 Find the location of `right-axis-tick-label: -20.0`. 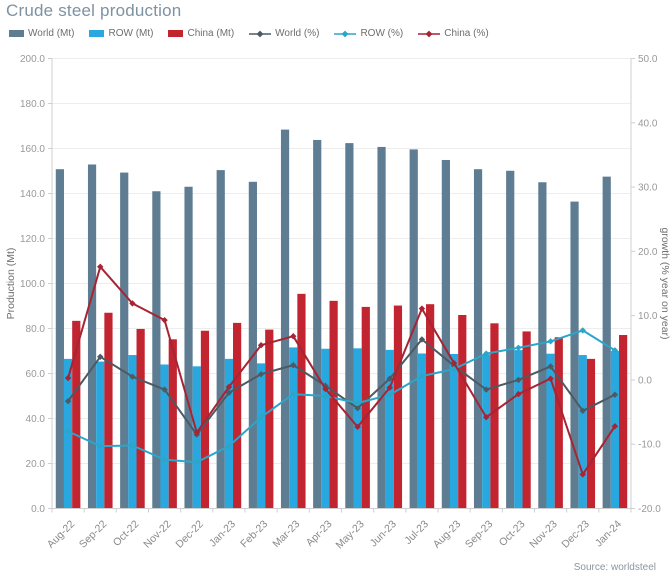

right-axis-tick-label: -20.0 is located at coordinates (649, 509).